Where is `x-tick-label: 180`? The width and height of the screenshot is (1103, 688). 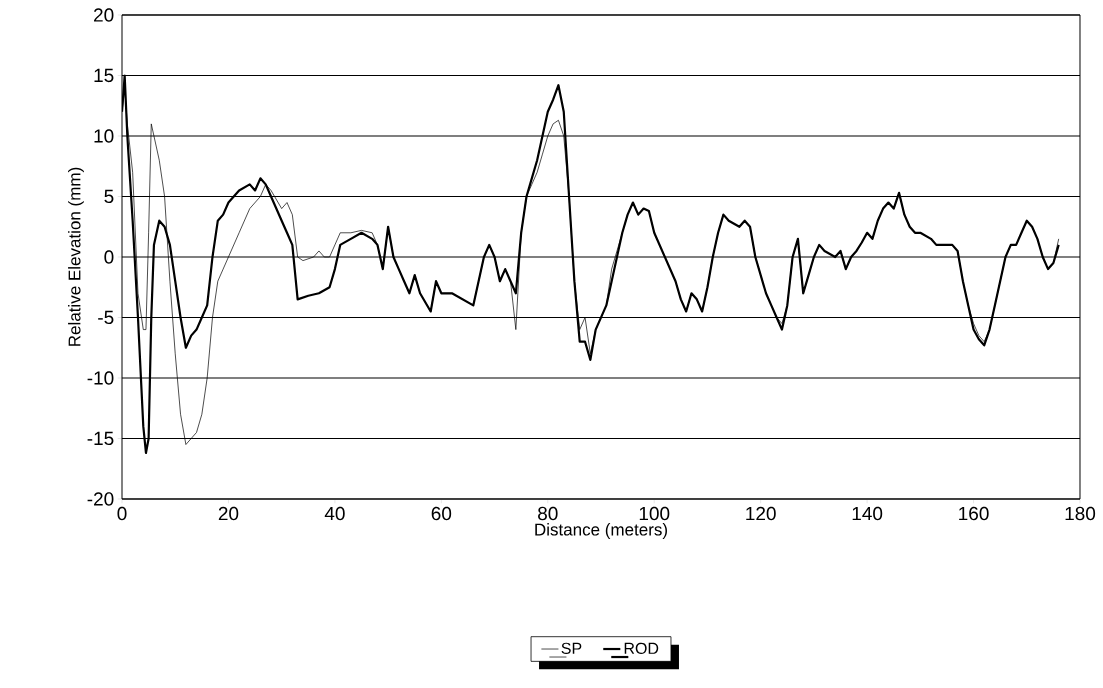
x-tick-label: 180 is located at coordinates (1080, 513).